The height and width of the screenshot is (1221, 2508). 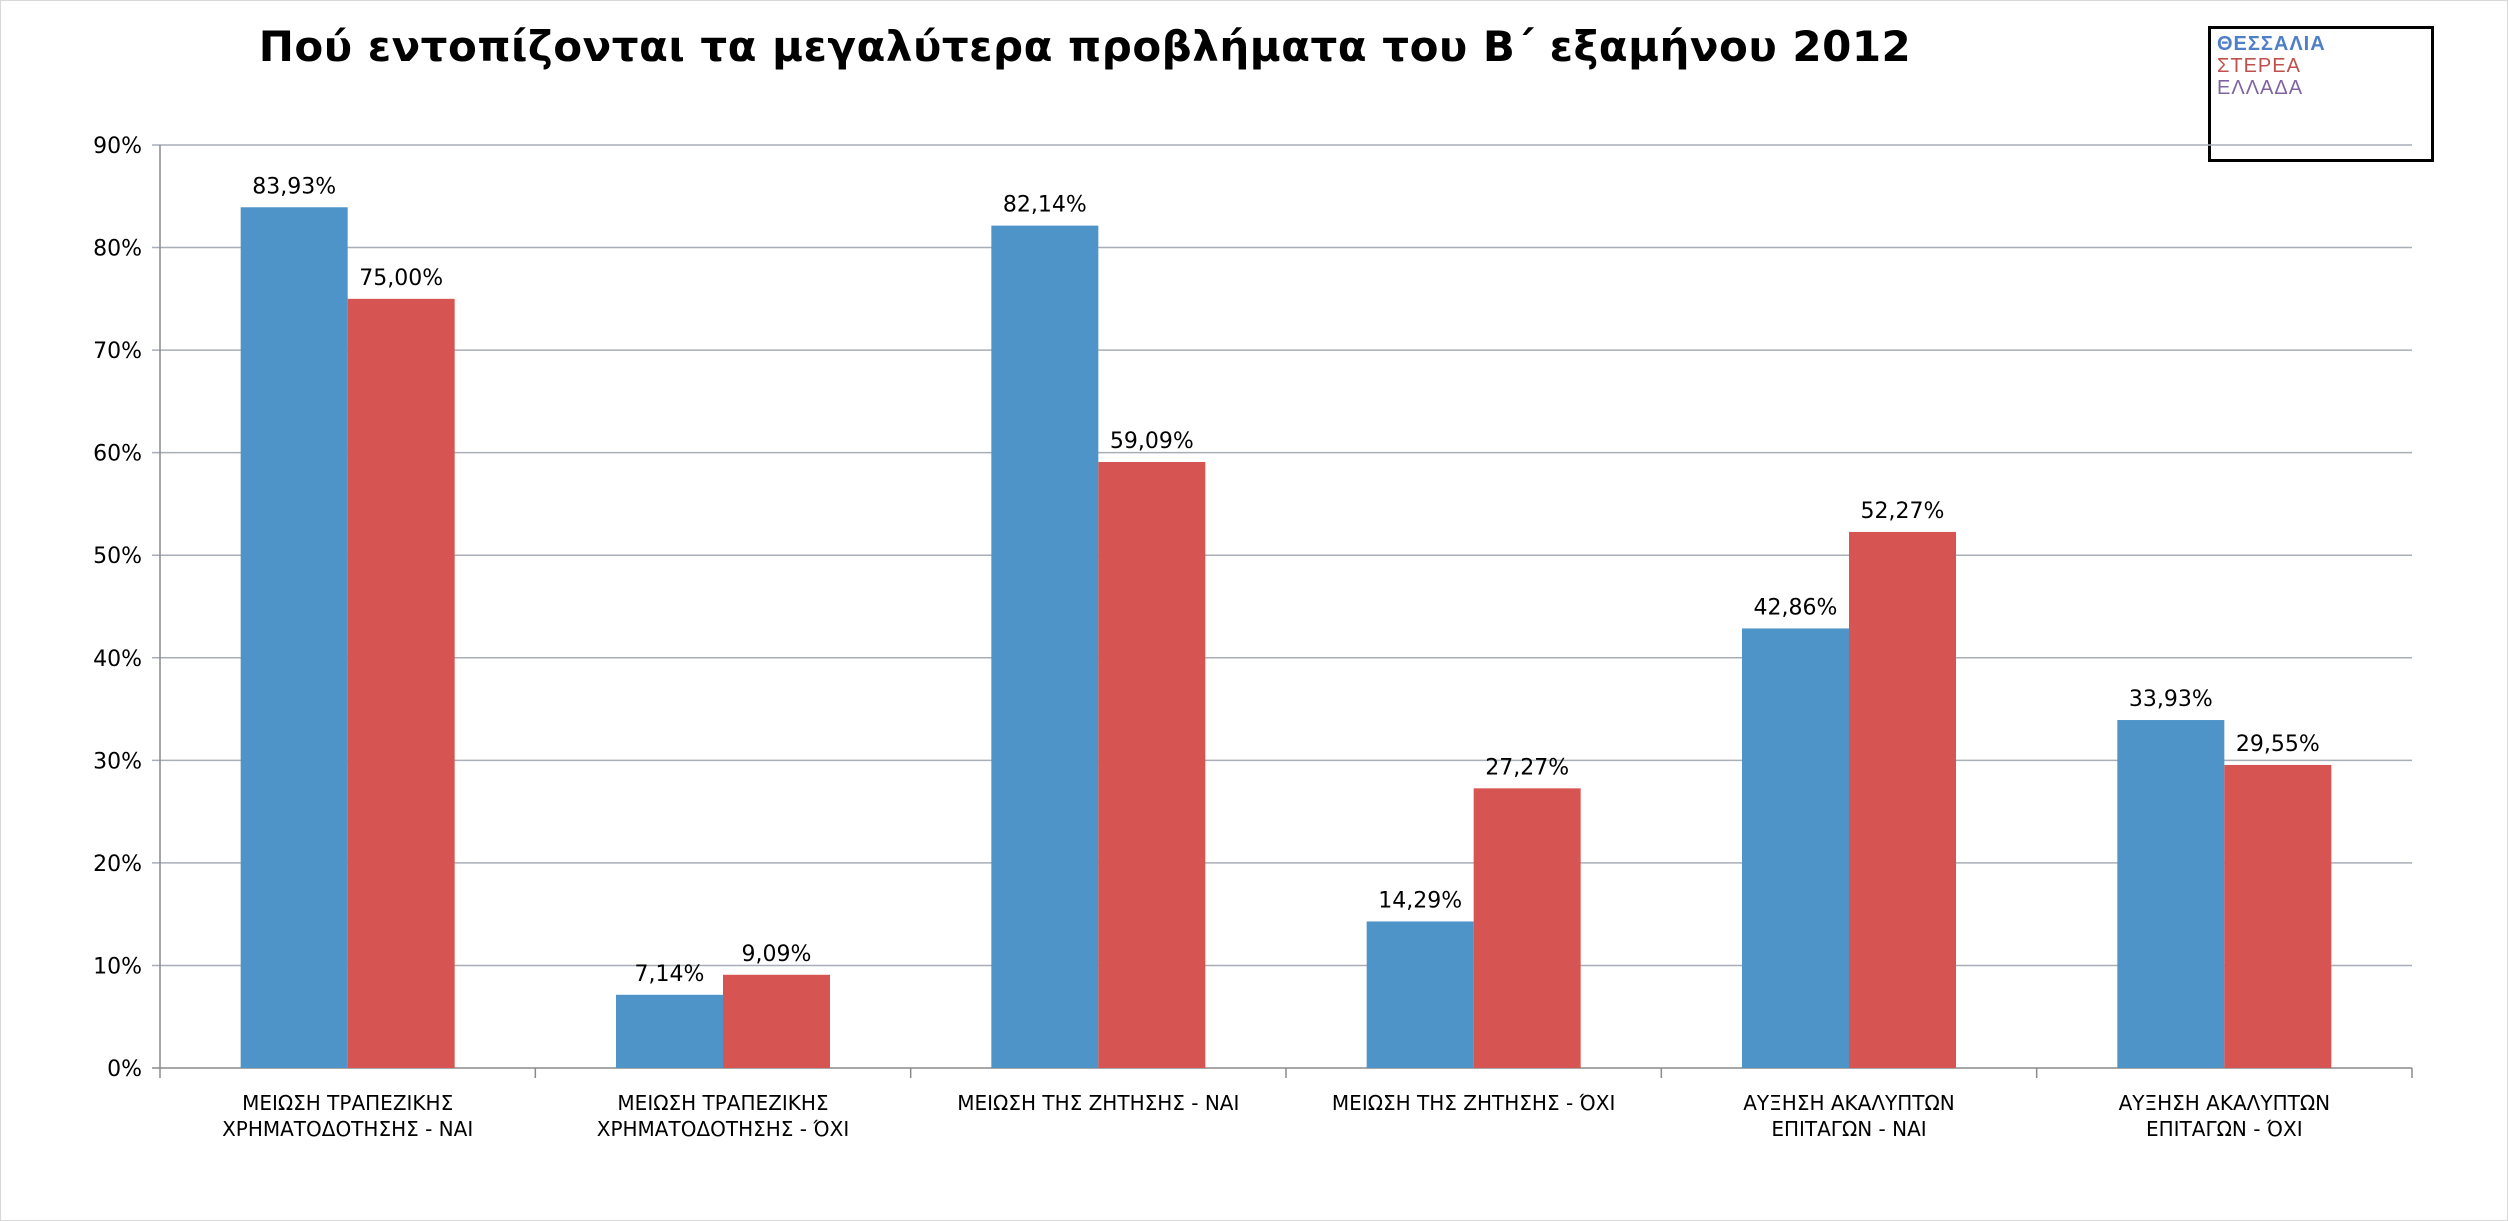 I want to click on data-label-3-1: 27,27%, so click(x=1527, y=767).